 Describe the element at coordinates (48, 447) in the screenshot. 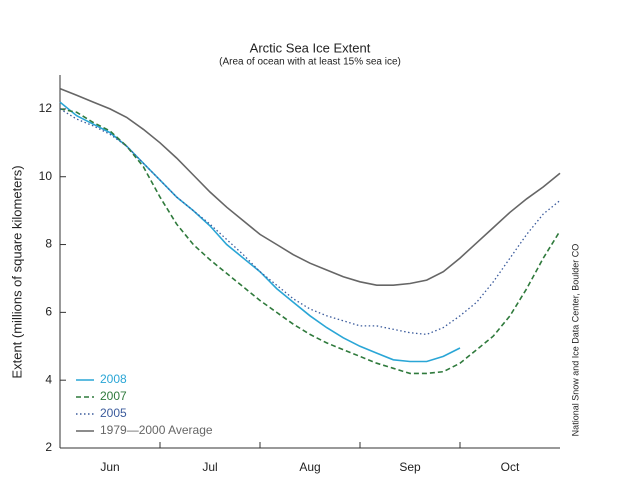

I see `y-tick-label: 2` at that location.